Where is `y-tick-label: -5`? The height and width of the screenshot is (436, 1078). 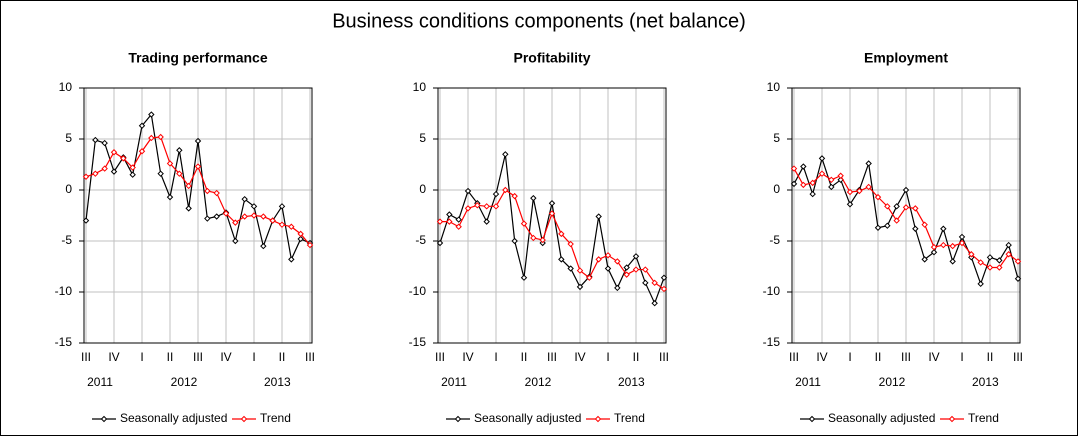
y-tick-label: -5 is located at coordinates (774, 240).